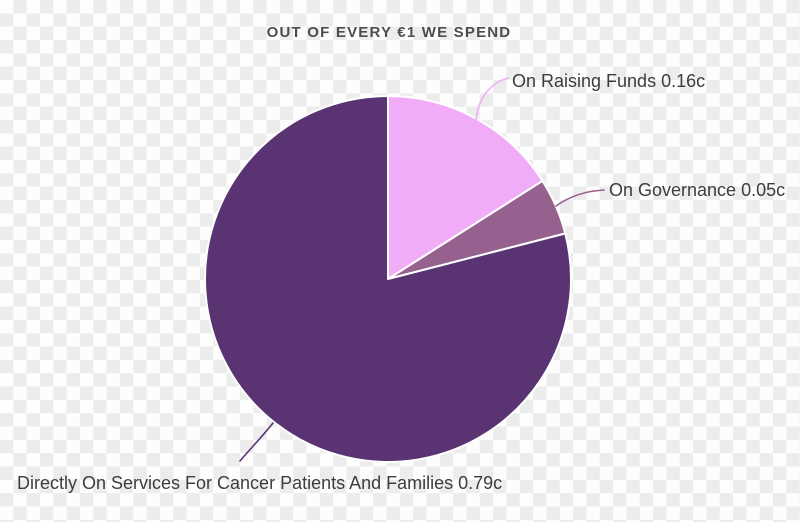  What do you see at coordinates (256, 442) in the screenshot?
I see `leader-line-services` at bounding box center [256, 442].